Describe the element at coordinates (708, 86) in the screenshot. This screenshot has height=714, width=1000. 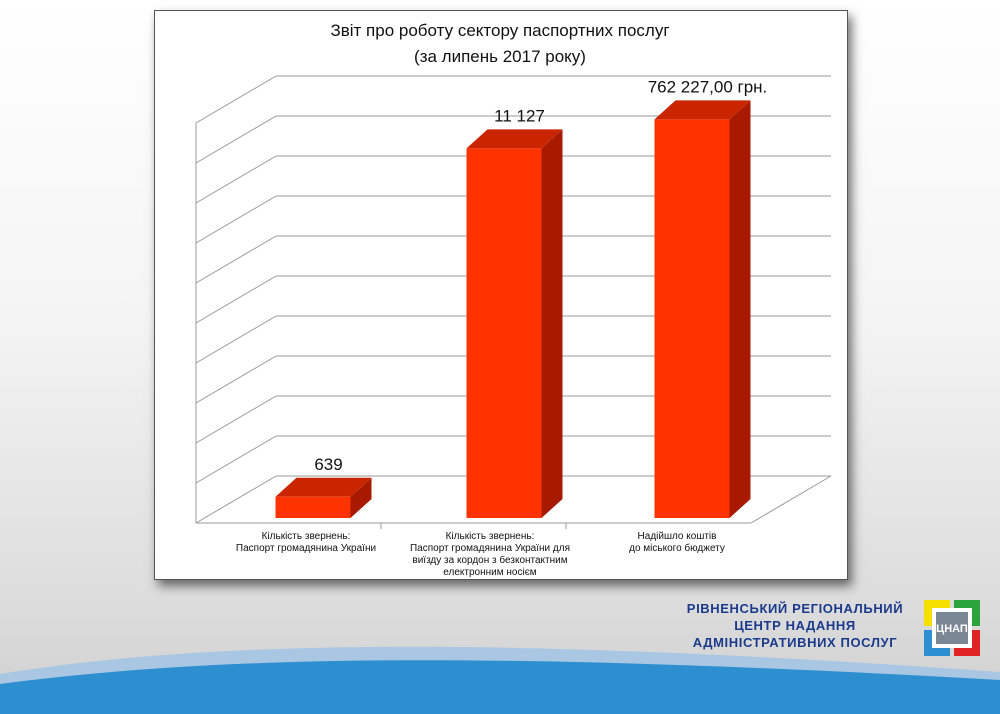
I see `data-label: 762 227,00 грн.` at that location.